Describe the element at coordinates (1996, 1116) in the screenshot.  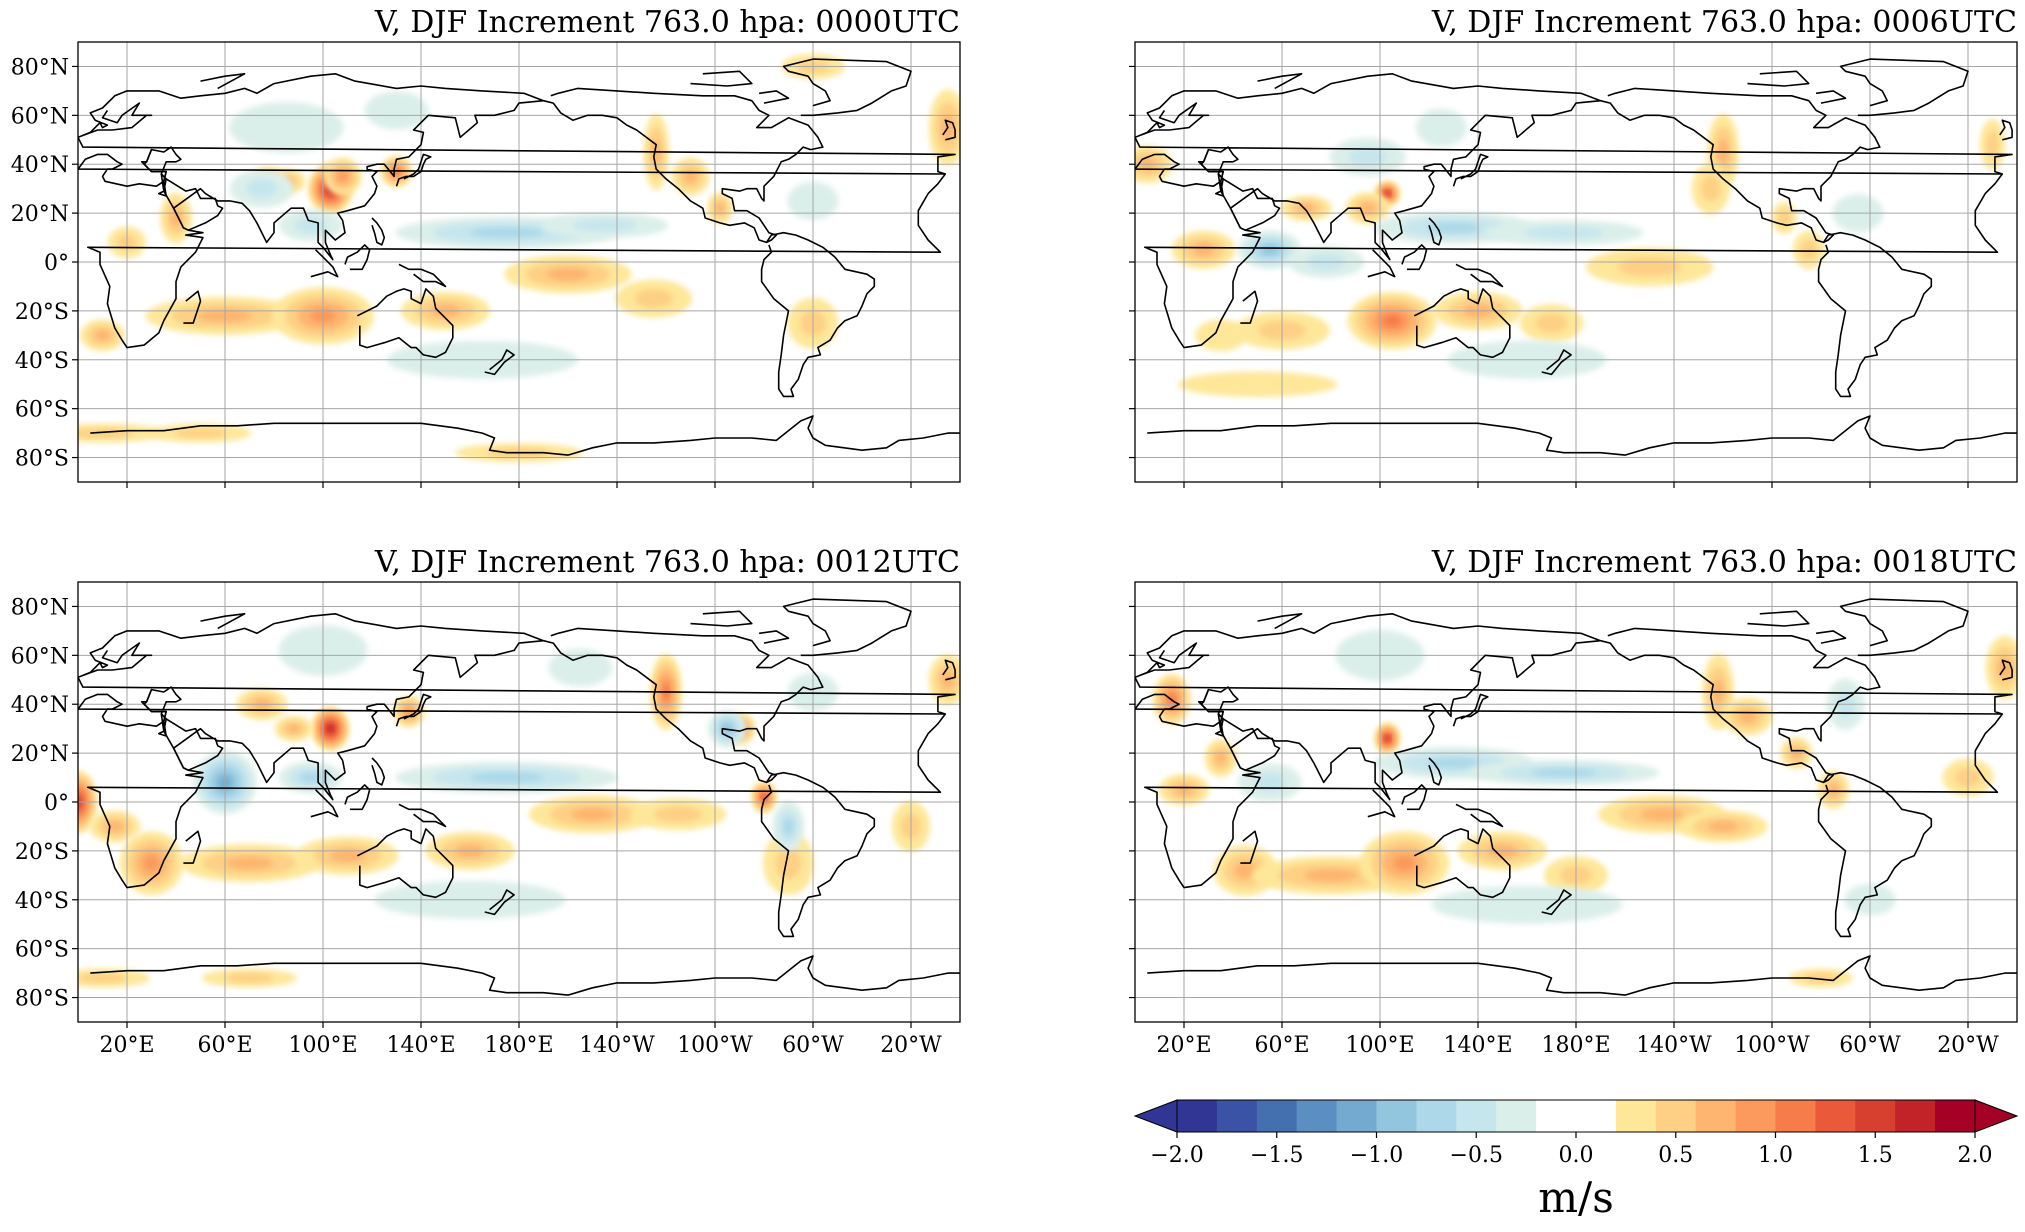
I see `colorbar-over-arrow` at that location.